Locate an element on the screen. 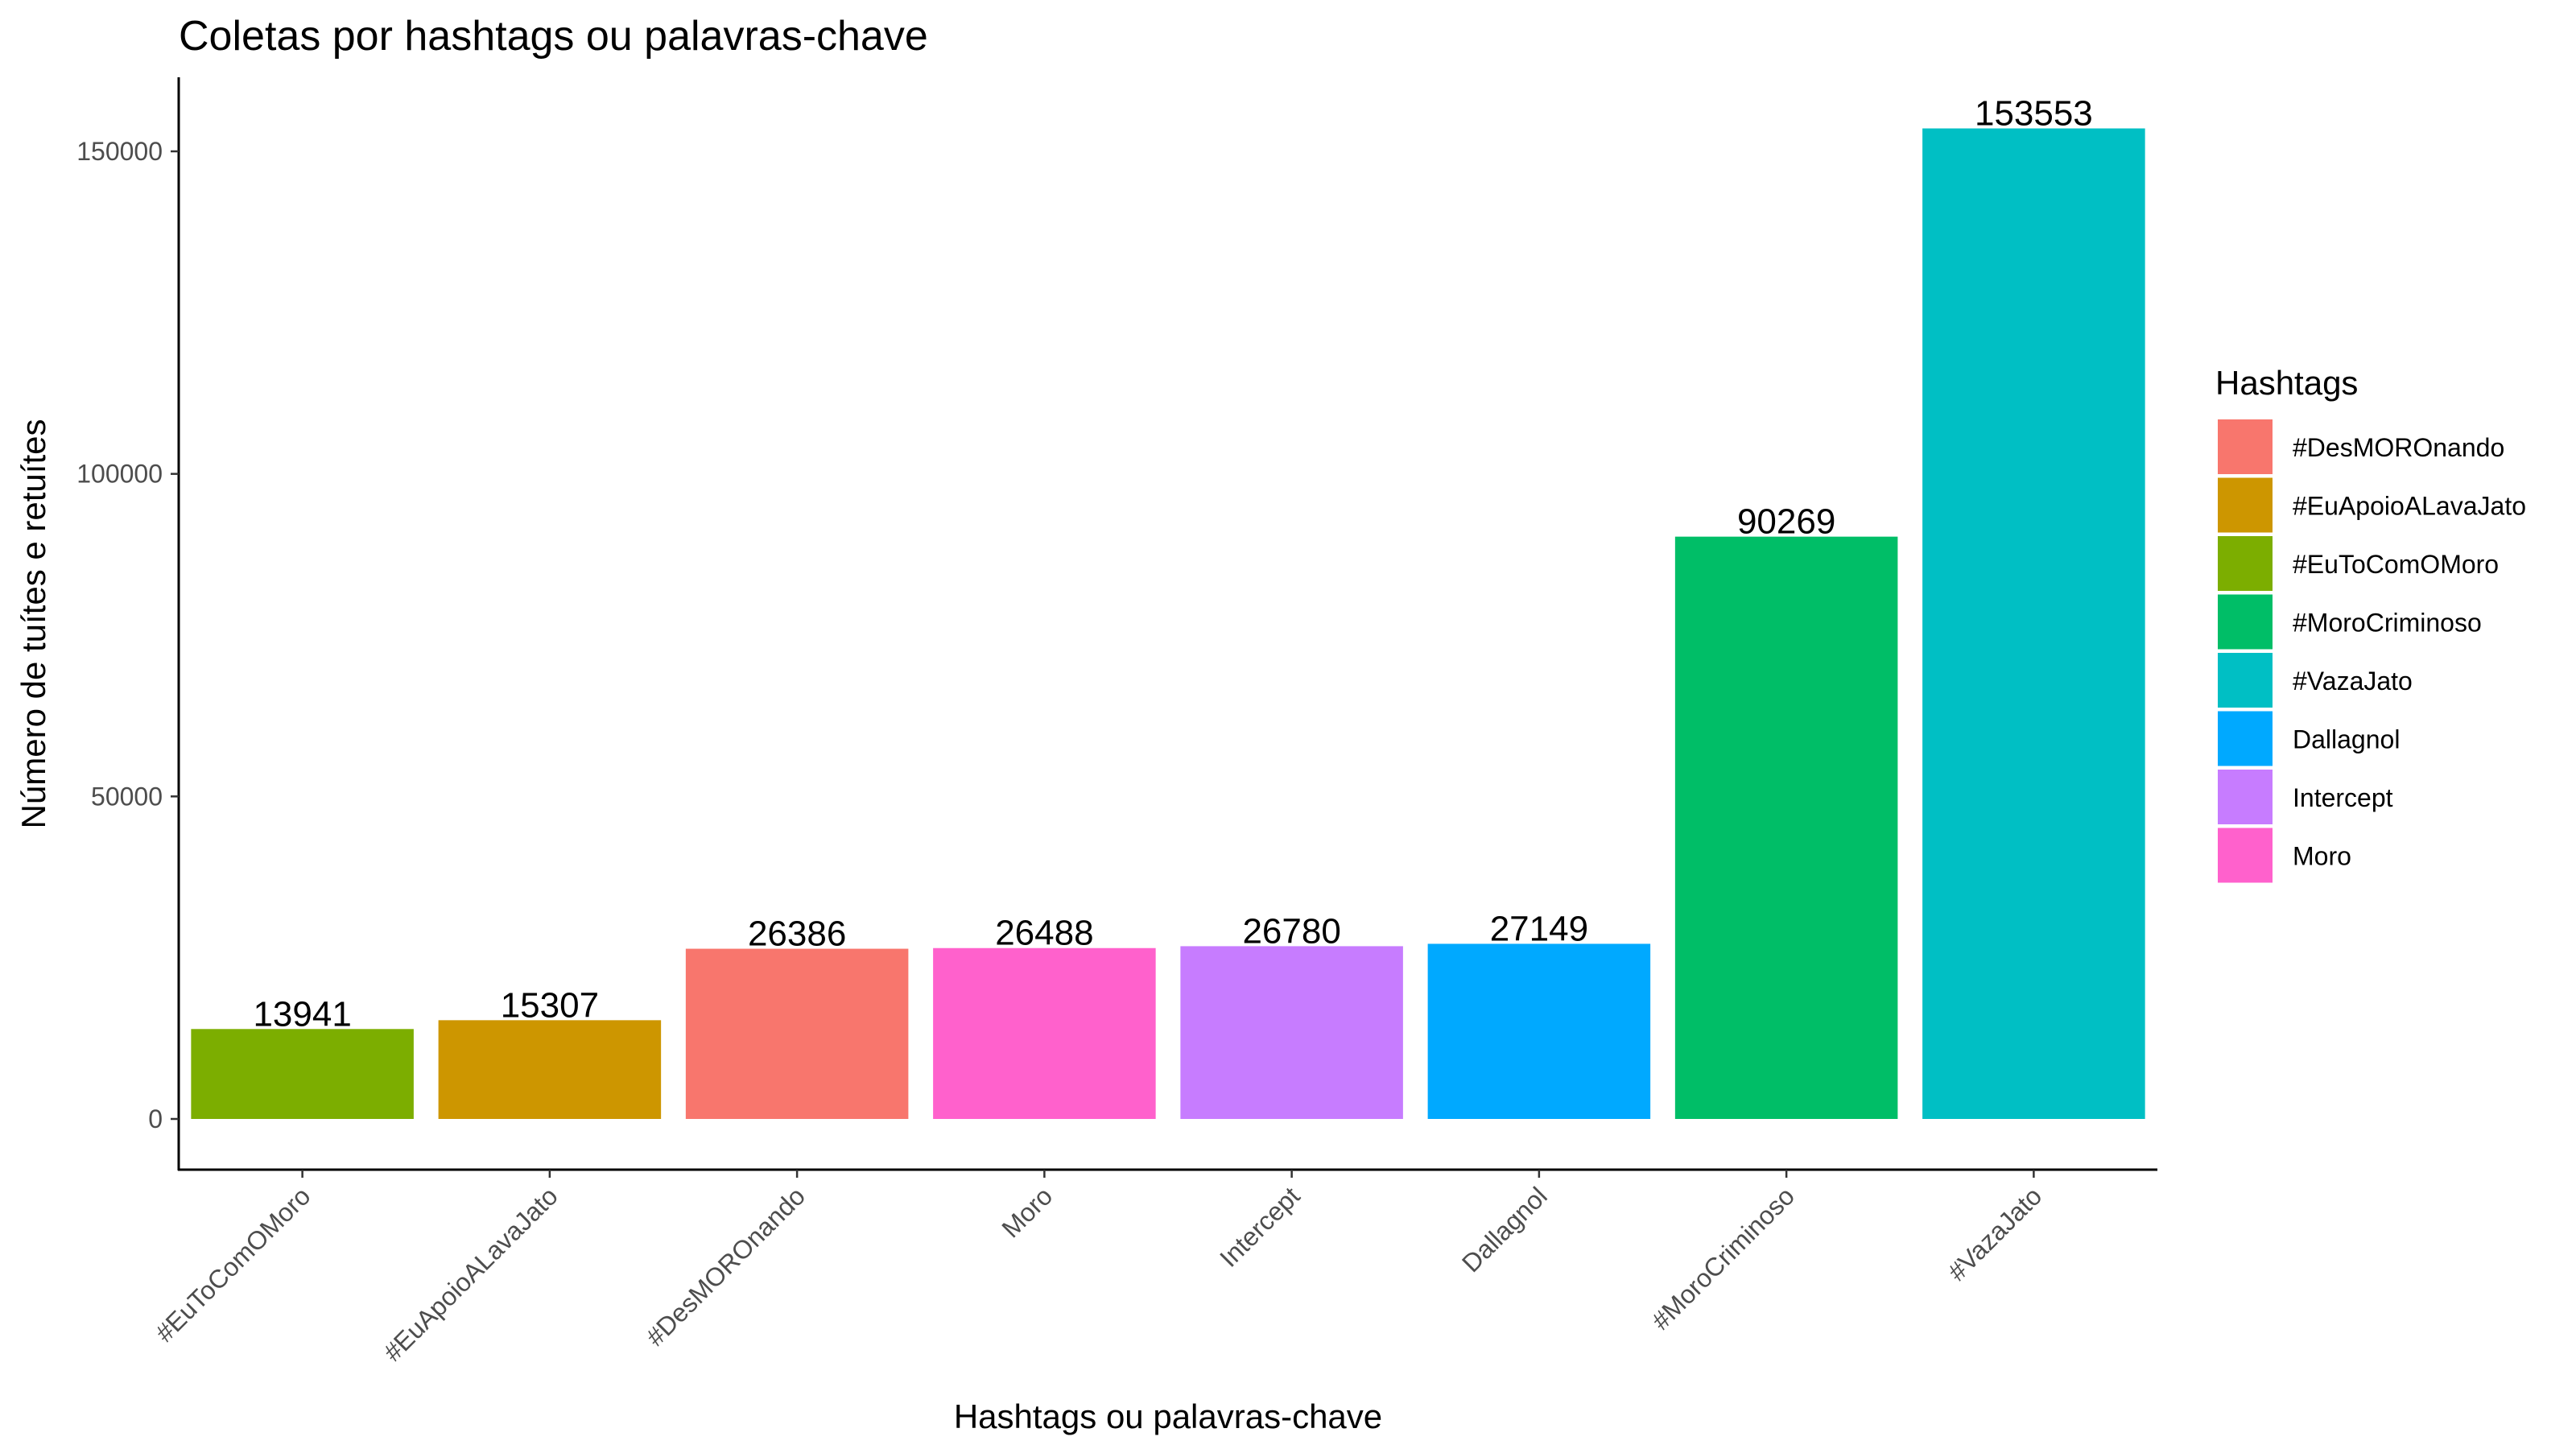 The height and width of the screenshot is (1449, 2576). legend-label: Intercept is located at coordinates (2343, 797).